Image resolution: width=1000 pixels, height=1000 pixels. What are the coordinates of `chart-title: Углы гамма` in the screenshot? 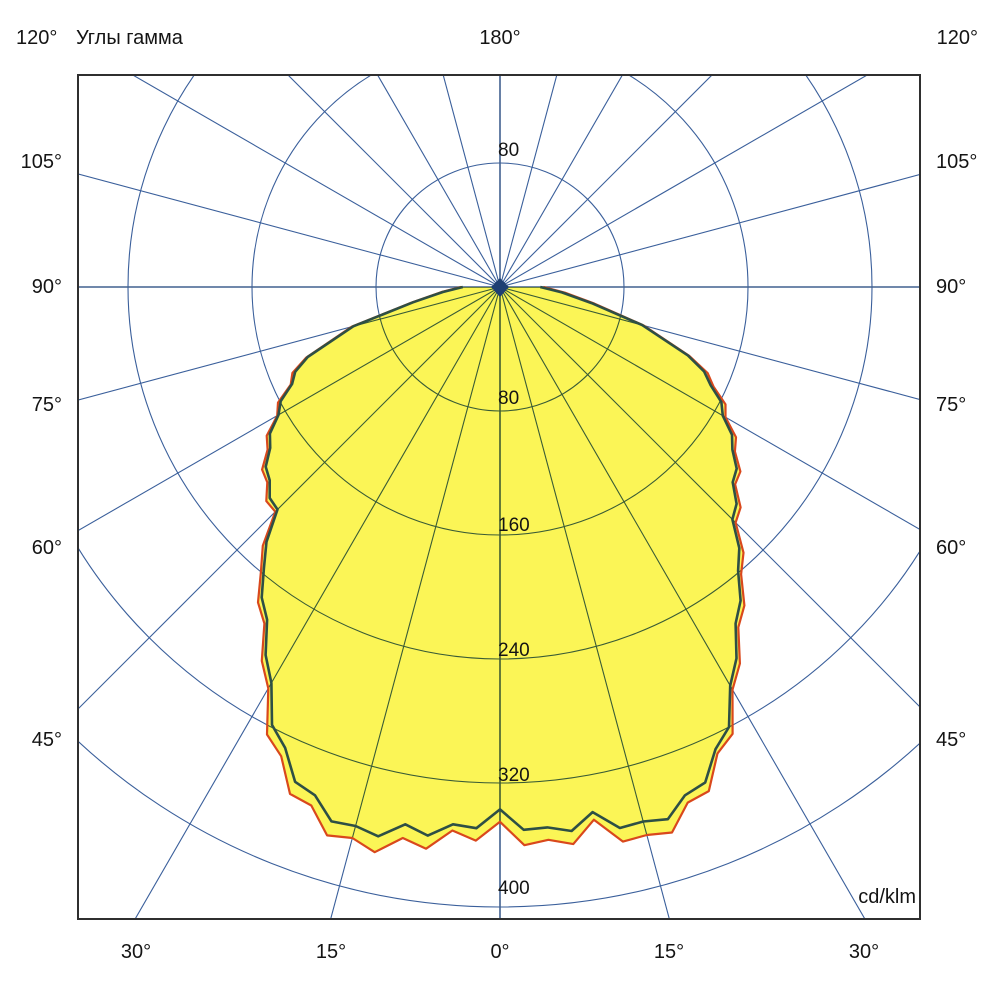 It's located at (129, 38).